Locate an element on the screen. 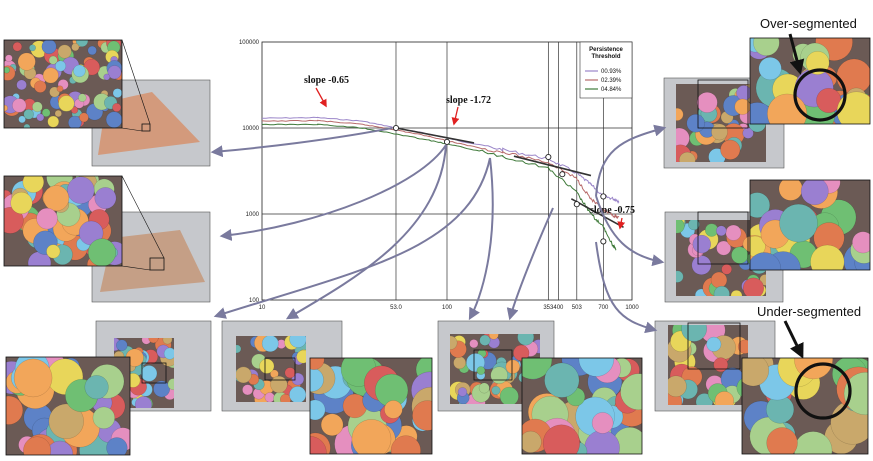  panel-top-left is located at coordinates (107, 103).